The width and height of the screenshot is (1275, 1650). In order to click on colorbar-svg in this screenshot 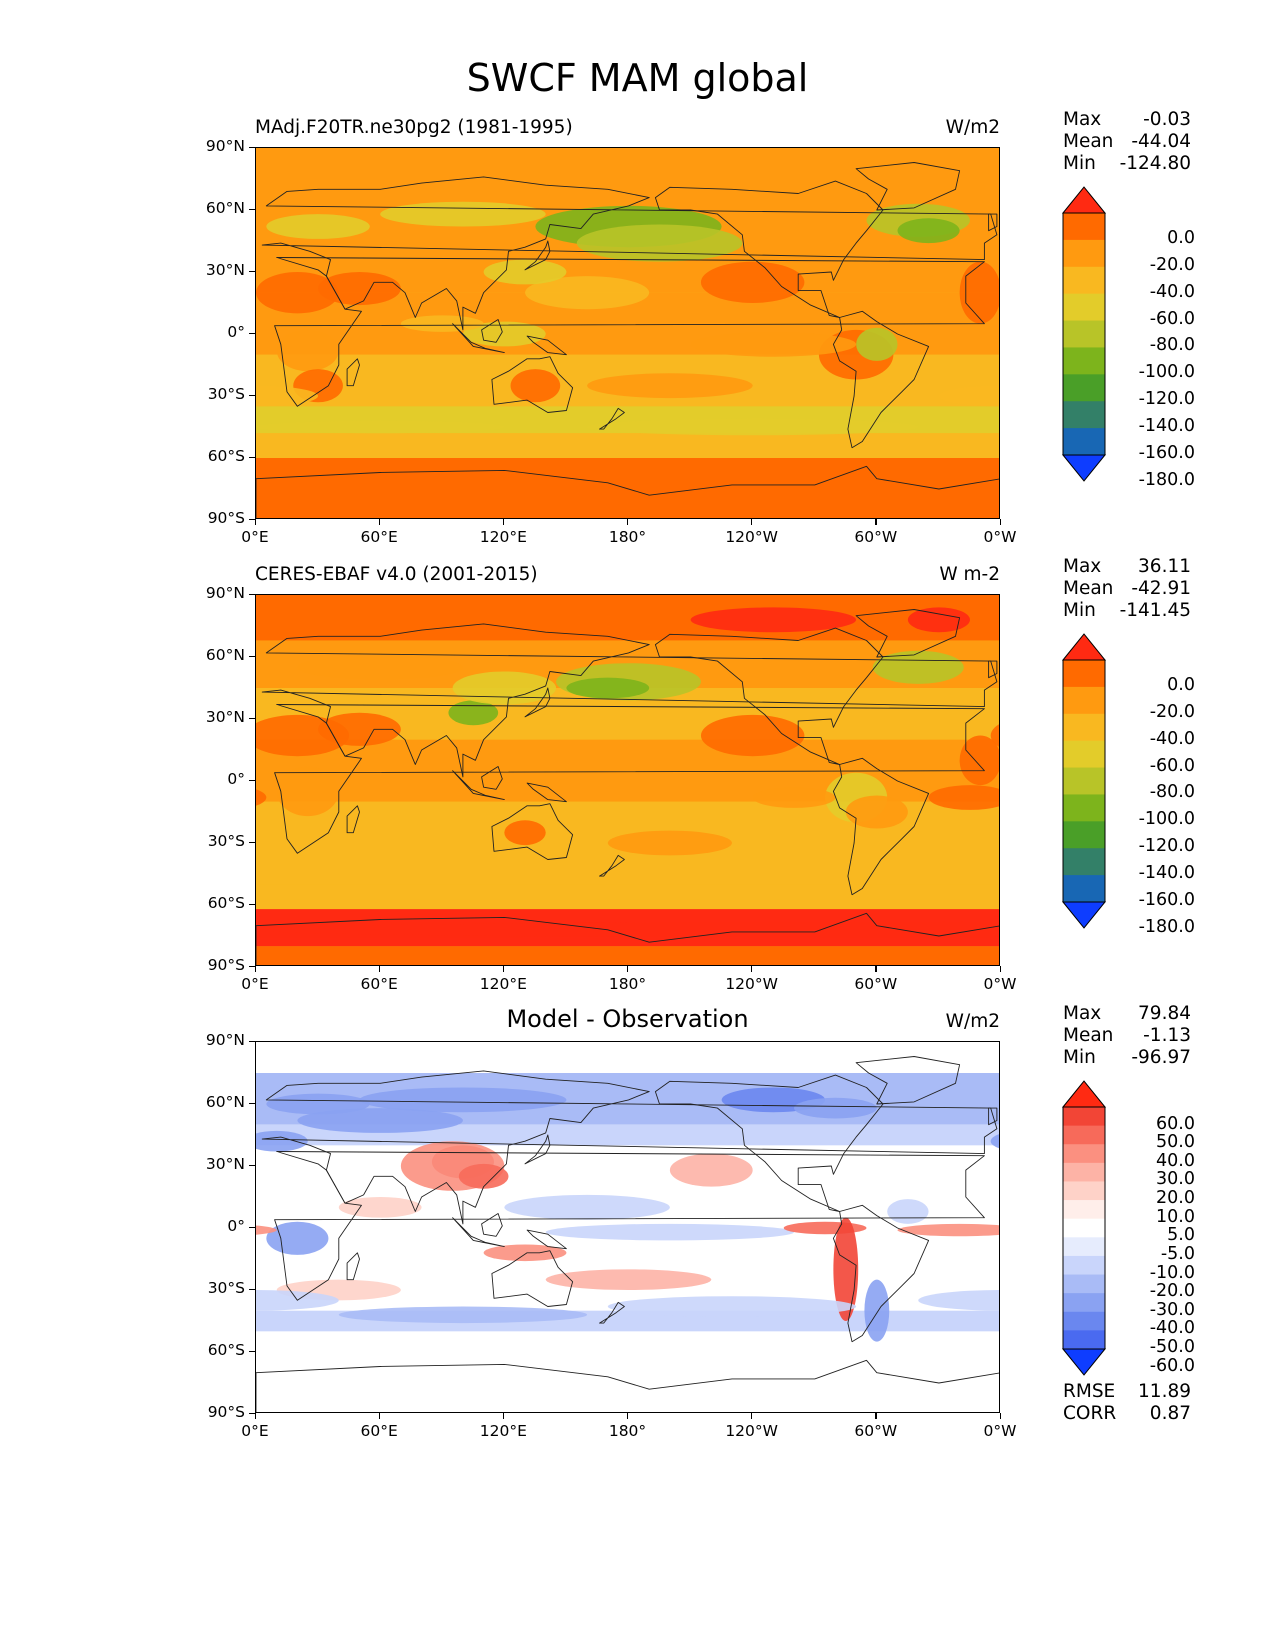, I will do `click(1084, 1228)`.